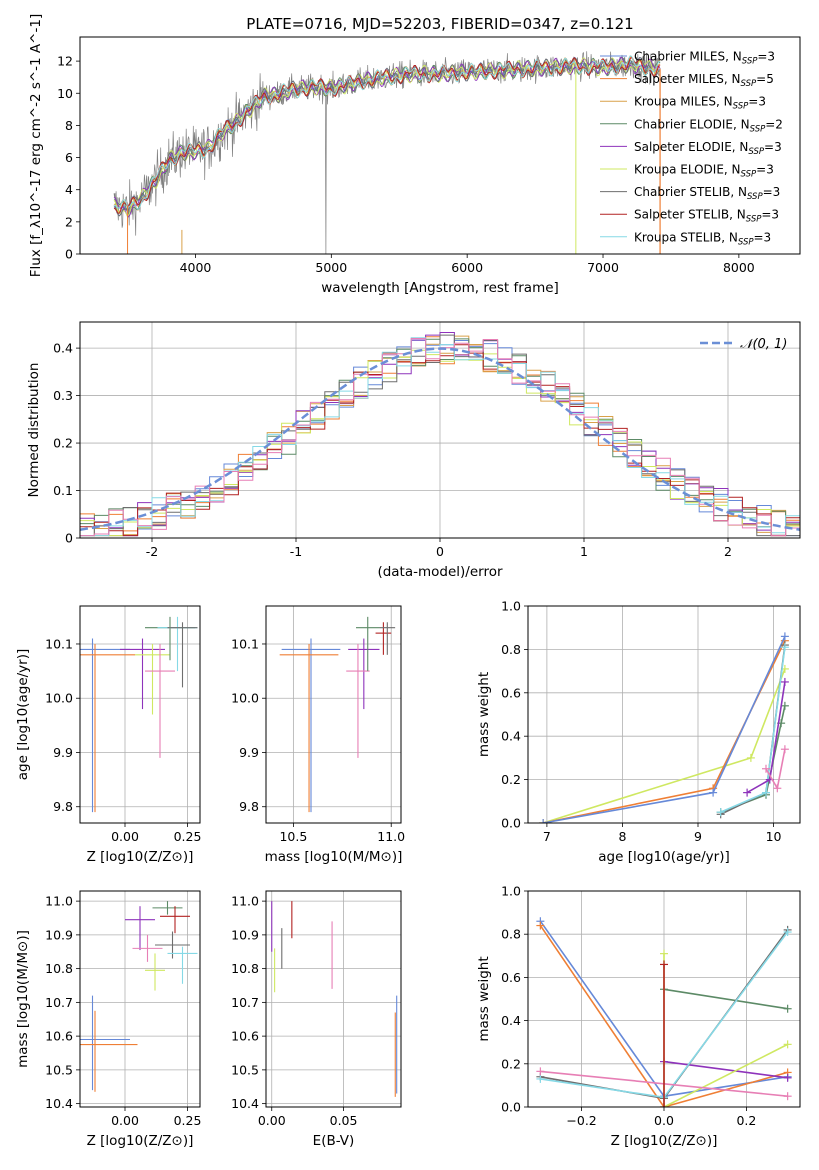  I want to click on x-tick-label: 1, so click(584, 551).